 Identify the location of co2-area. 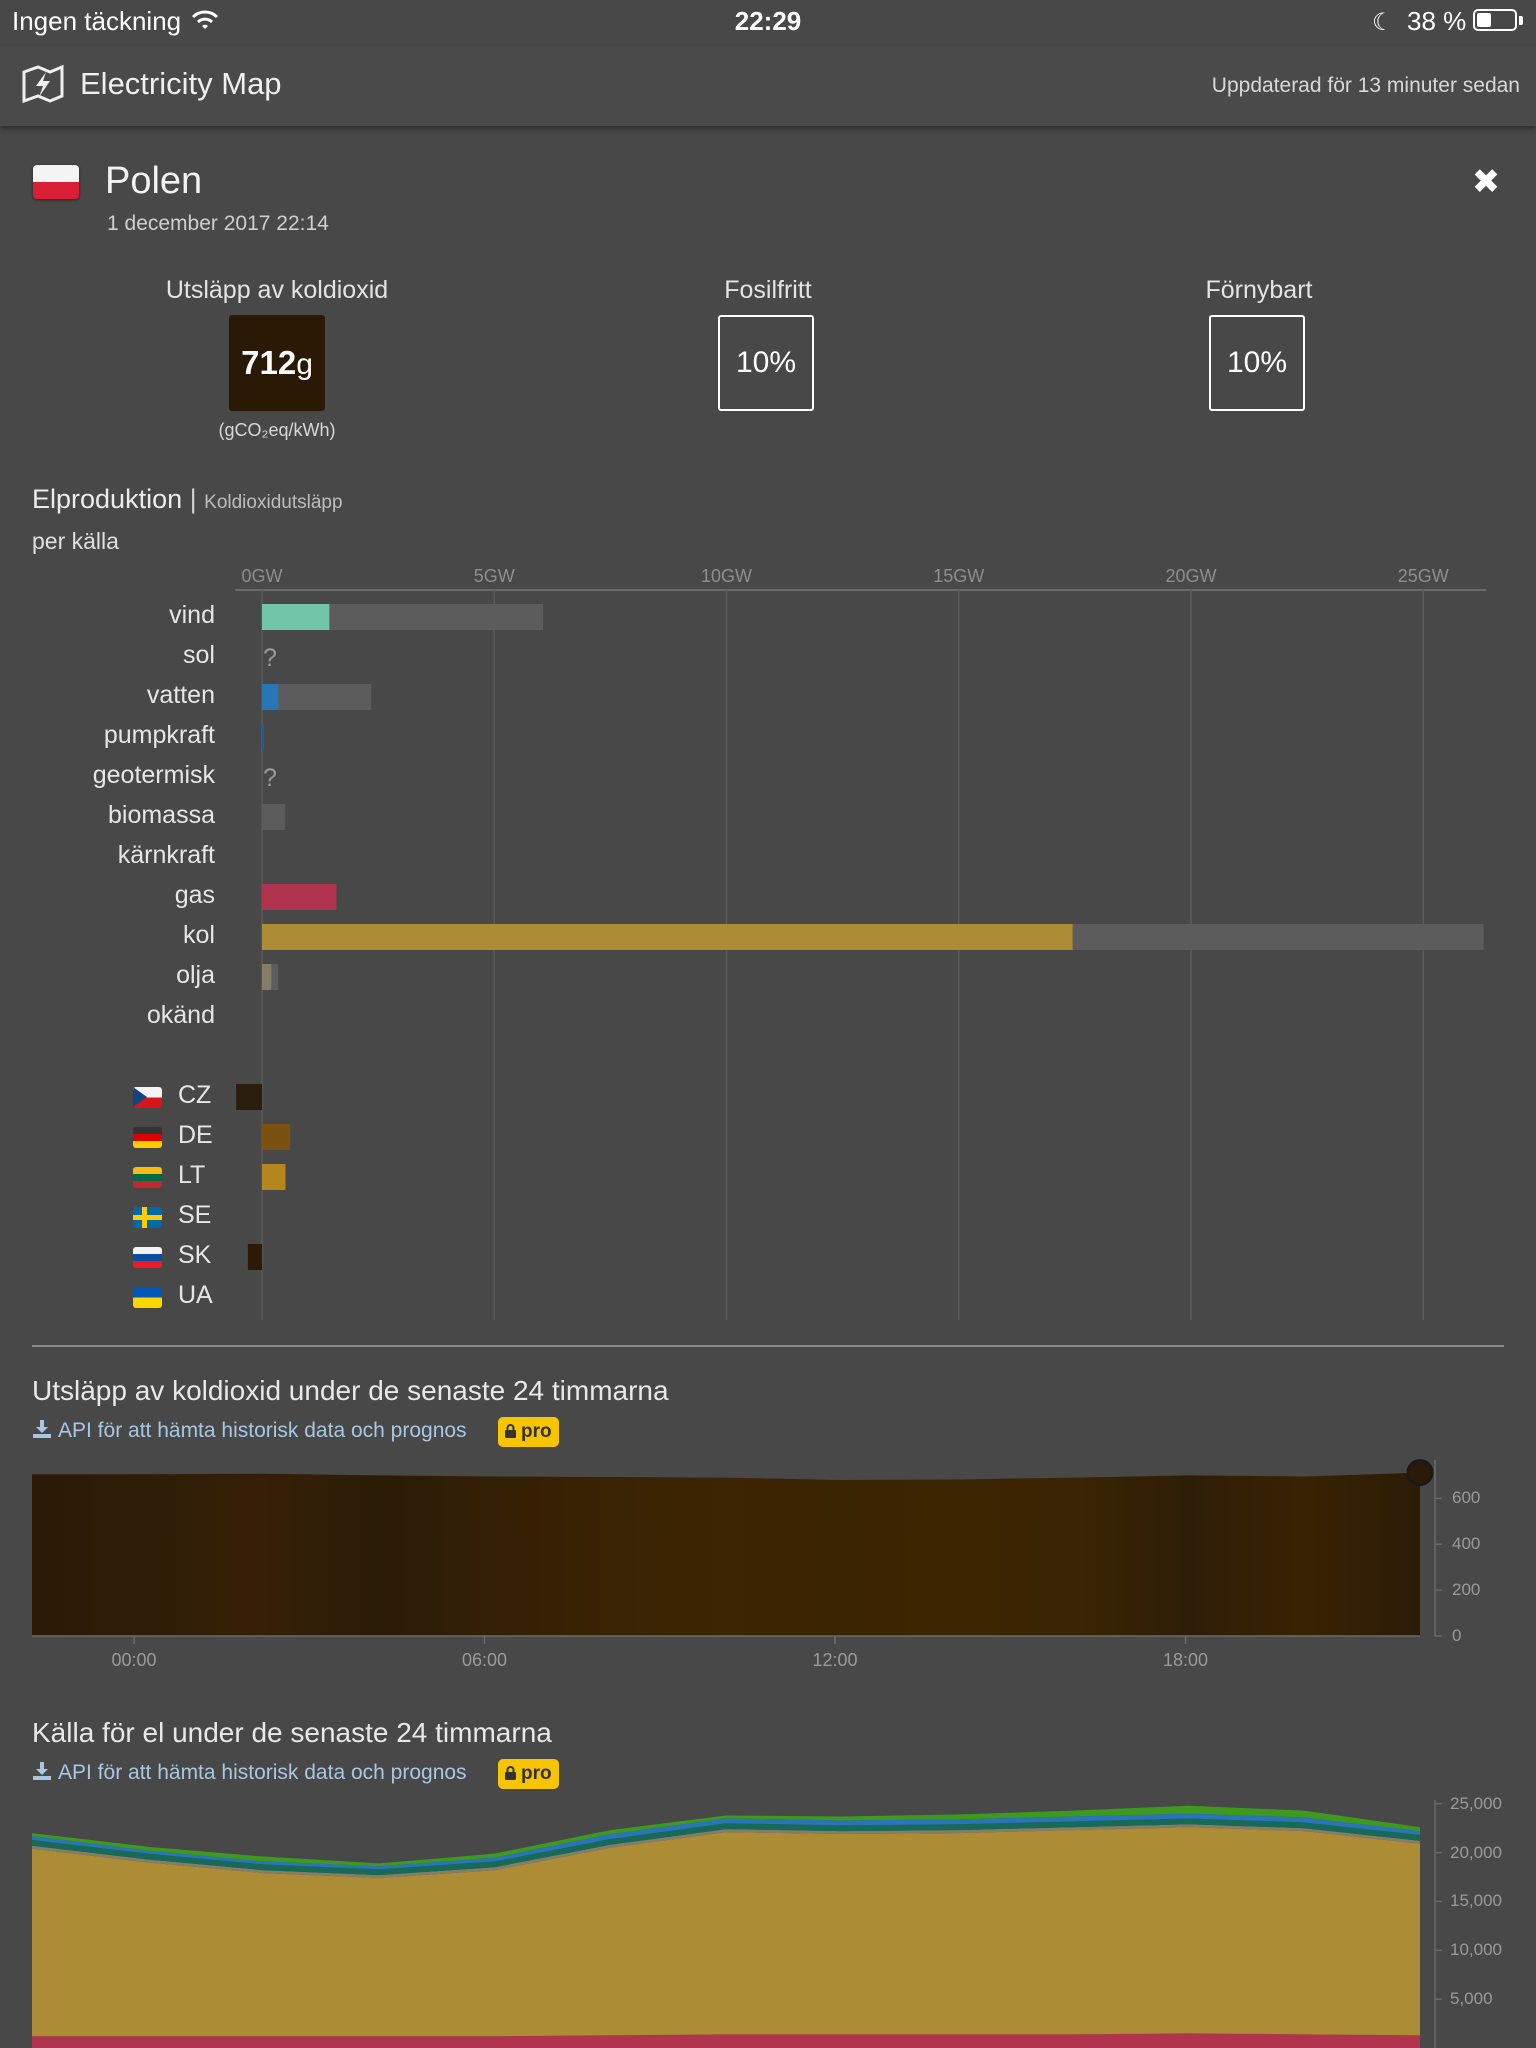
(726, 1554).